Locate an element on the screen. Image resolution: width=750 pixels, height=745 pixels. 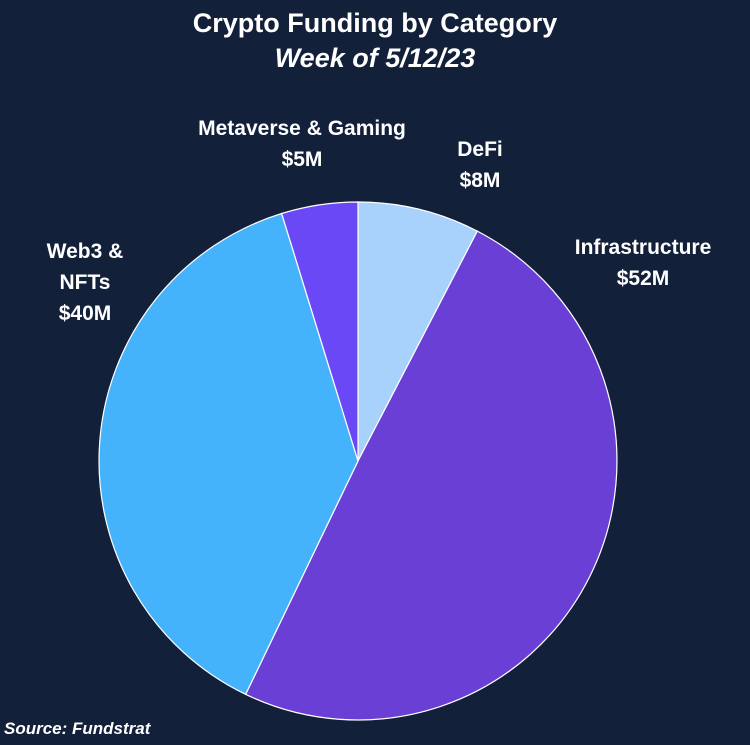
slice-value-label: $52M is located at coordinates (643, 278).